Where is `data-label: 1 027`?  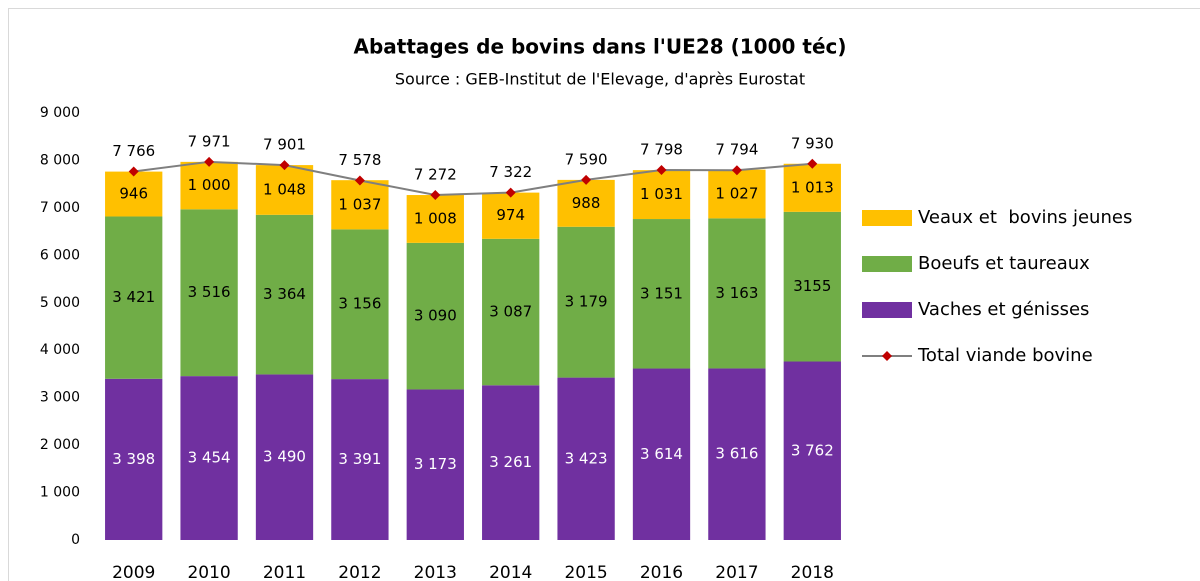
data-label: 1 027 is located at coordinates (736, 194).